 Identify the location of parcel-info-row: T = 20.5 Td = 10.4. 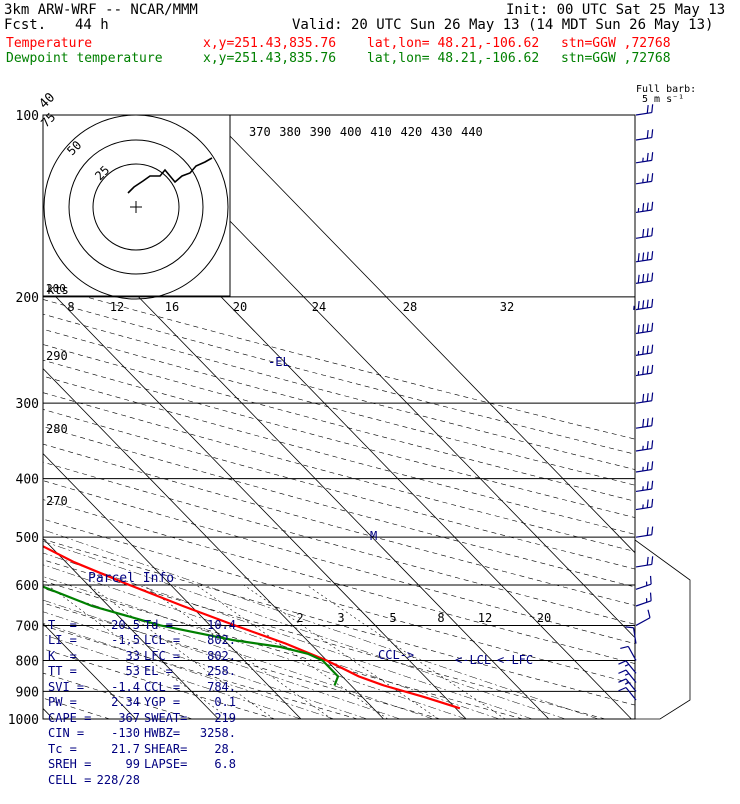
(143, 626).